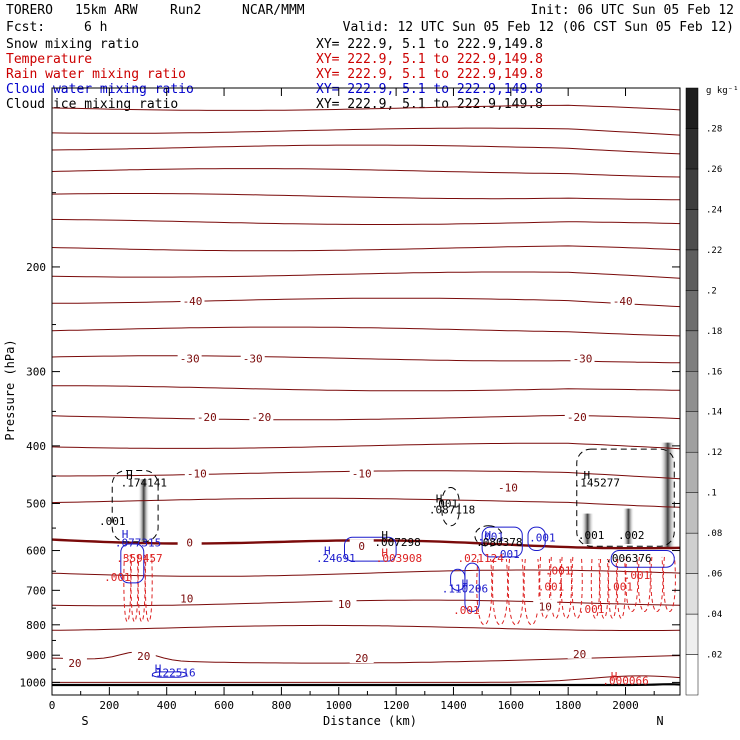 This screenshot has width=740, height=740. I want to click on forecast-hour: 6 h, so click(95, 27).